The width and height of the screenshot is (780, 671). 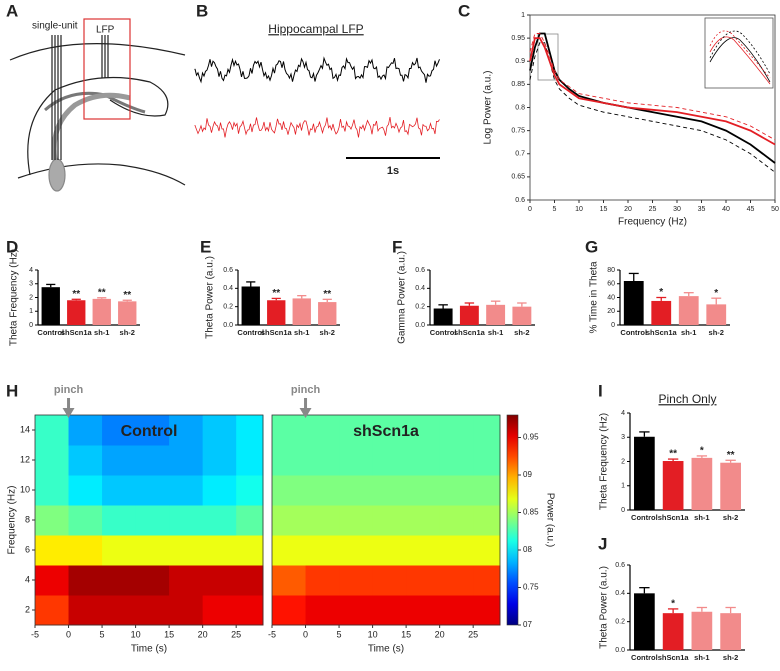 I want to click on y-tick-label: 20, so click(x=611, y=311).